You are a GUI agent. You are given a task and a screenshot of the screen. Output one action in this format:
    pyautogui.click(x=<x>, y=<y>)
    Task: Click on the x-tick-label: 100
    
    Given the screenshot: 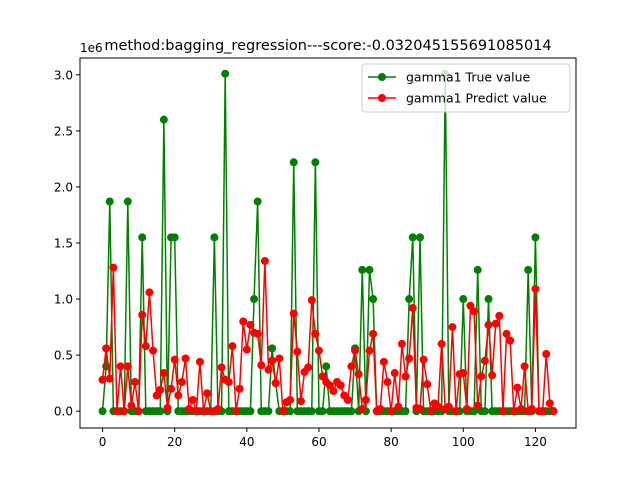 What is the action you would take?
    pyautogui.click(x=463, y=442)
    